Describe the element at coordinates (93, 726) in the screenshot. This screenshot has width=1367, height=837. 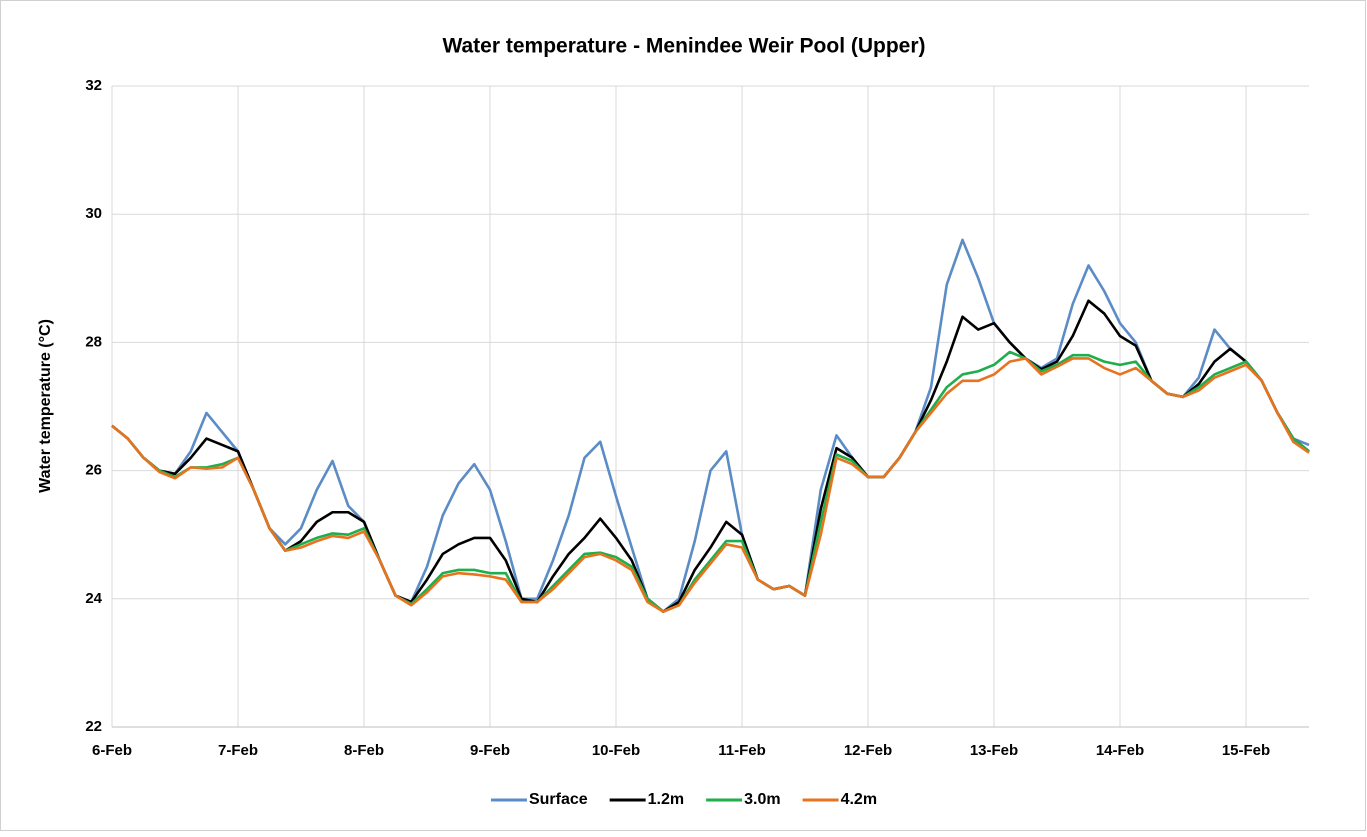
I see `y-tick-label: 22` at that location.